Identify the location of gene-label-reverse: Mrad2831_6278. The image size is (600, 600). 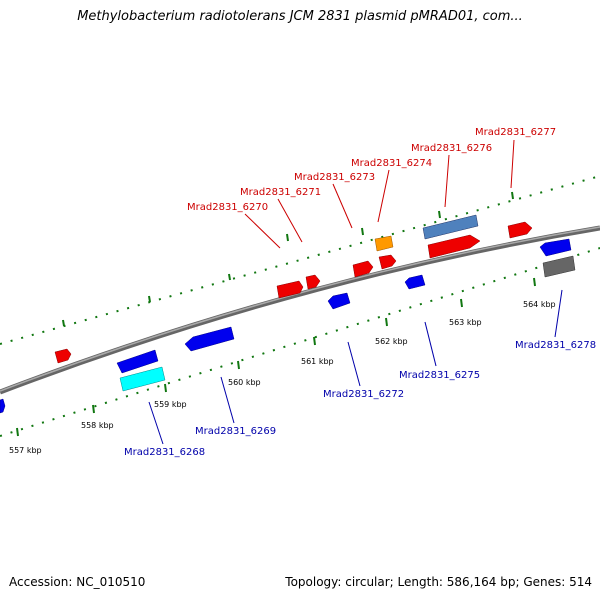
(555, 345).